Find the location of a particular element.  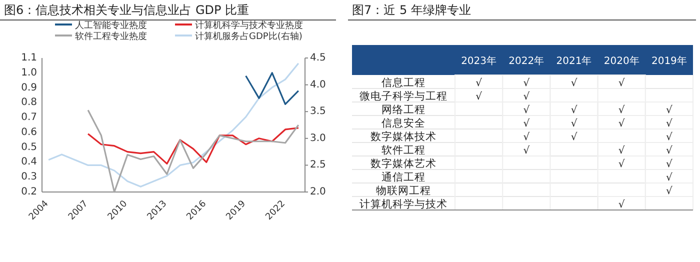

y-tick-label: 0.5 is located at coordinates (29, 147).